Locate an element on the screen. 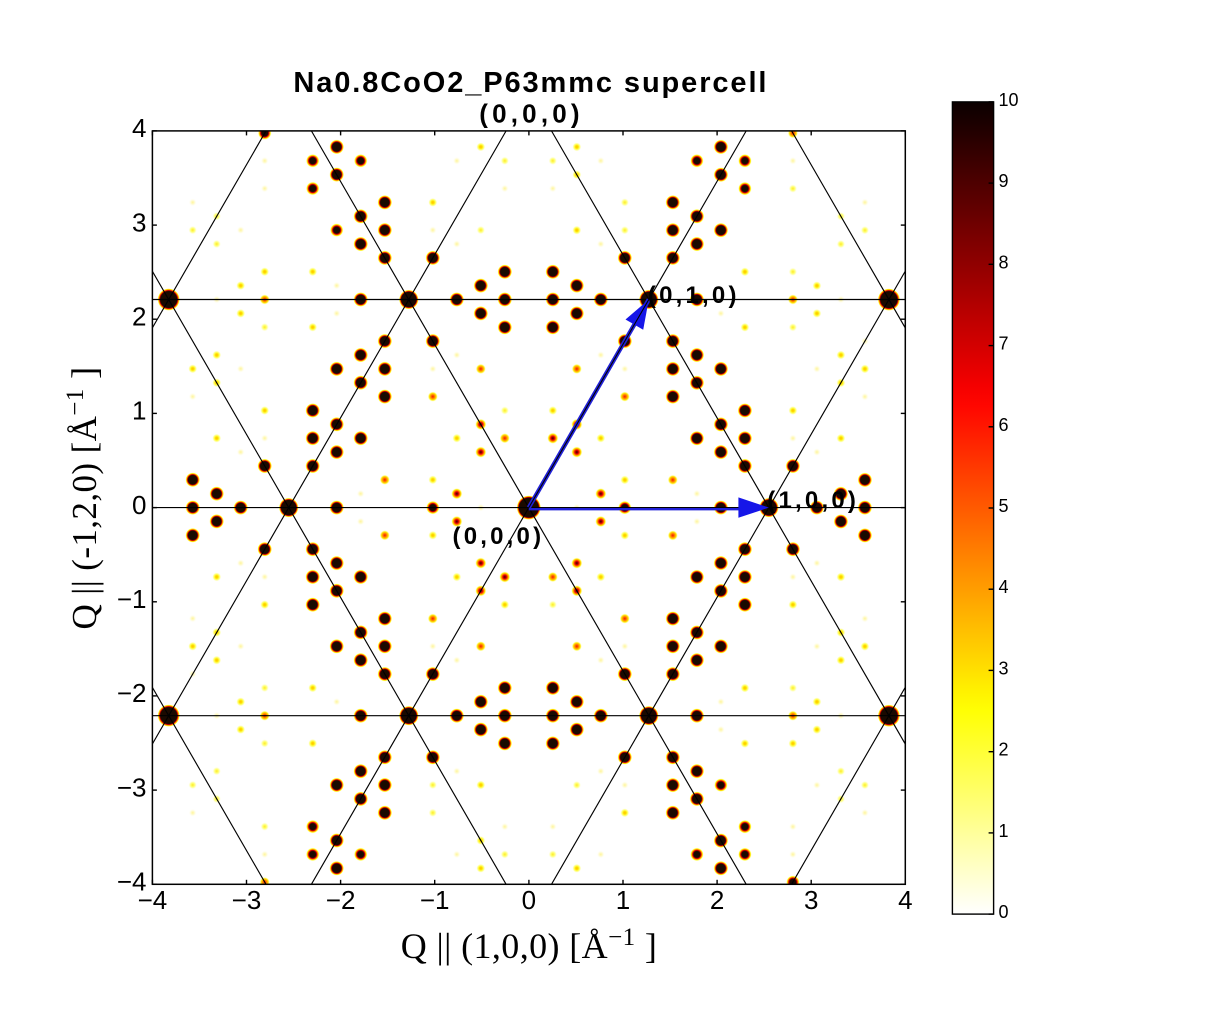  svg-text: Q || (1,0,0) [Å−1 ] is located at coordinates (529, 945).